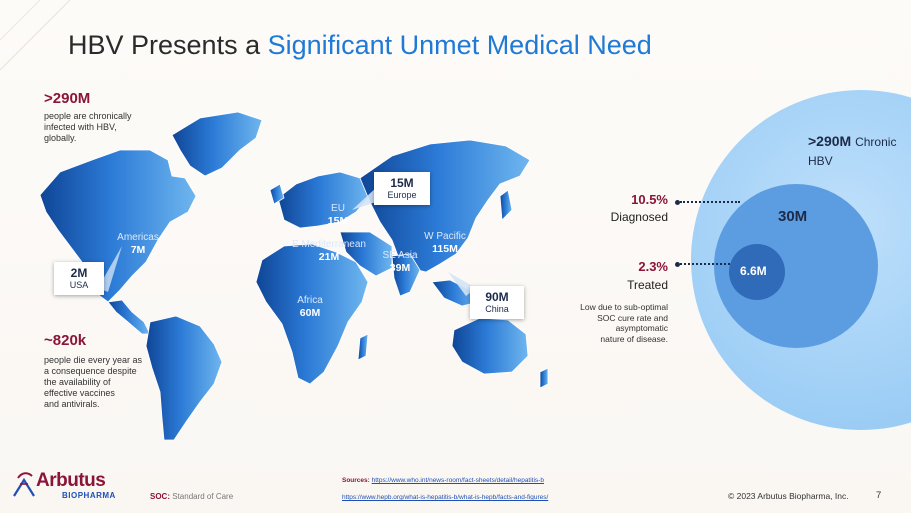 The width and height of the screenshot is (911, 513). Describe the element at coordinates (71, 480) in the screenshot. I see `logo-name: Arbutus` at that location.